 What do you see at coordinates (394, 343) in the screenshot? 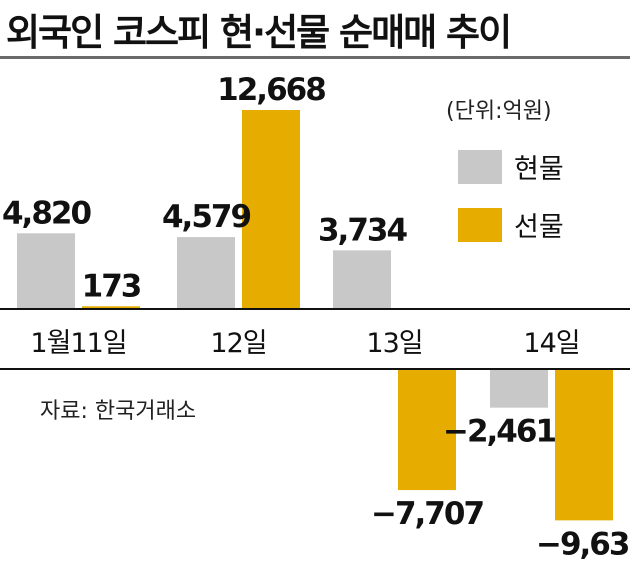
I see `x-tick-label-2: 13일` at bounding box center [394, 343].